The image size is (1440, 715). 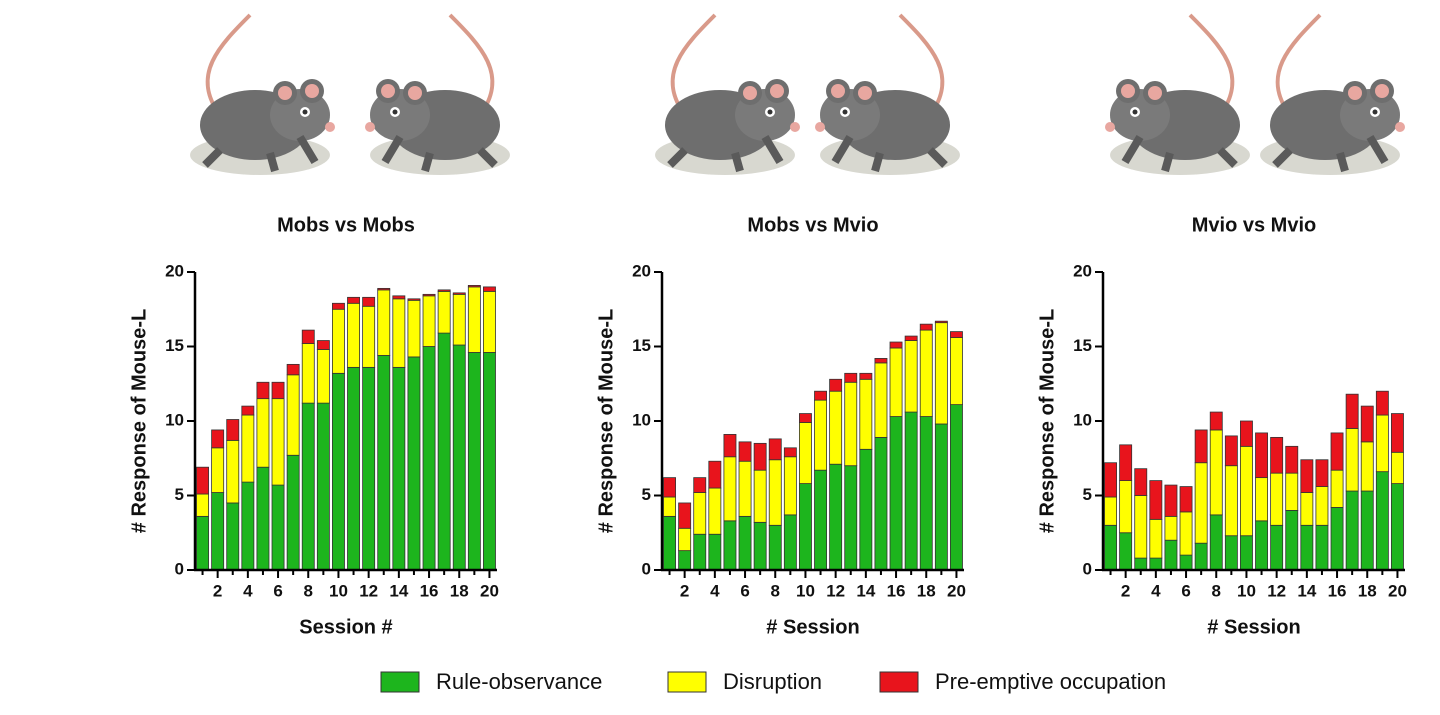 What do you see at coordinates (641, 419) in the screenshot?
I see `y-tick-label: 10` at bounding box center [641, 419].